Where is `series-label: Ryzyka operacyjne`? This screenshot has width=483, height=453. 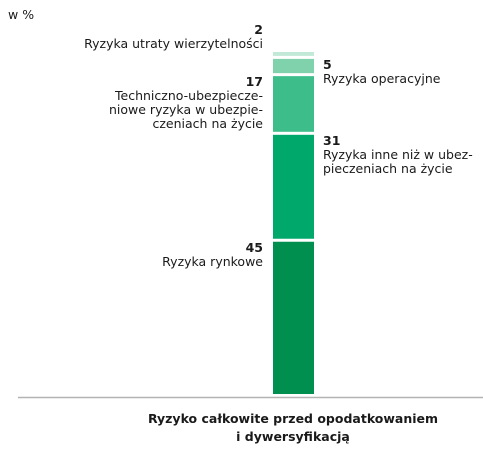
series-label: Ryzyka operacyjne is located at coordinates (382, 78).